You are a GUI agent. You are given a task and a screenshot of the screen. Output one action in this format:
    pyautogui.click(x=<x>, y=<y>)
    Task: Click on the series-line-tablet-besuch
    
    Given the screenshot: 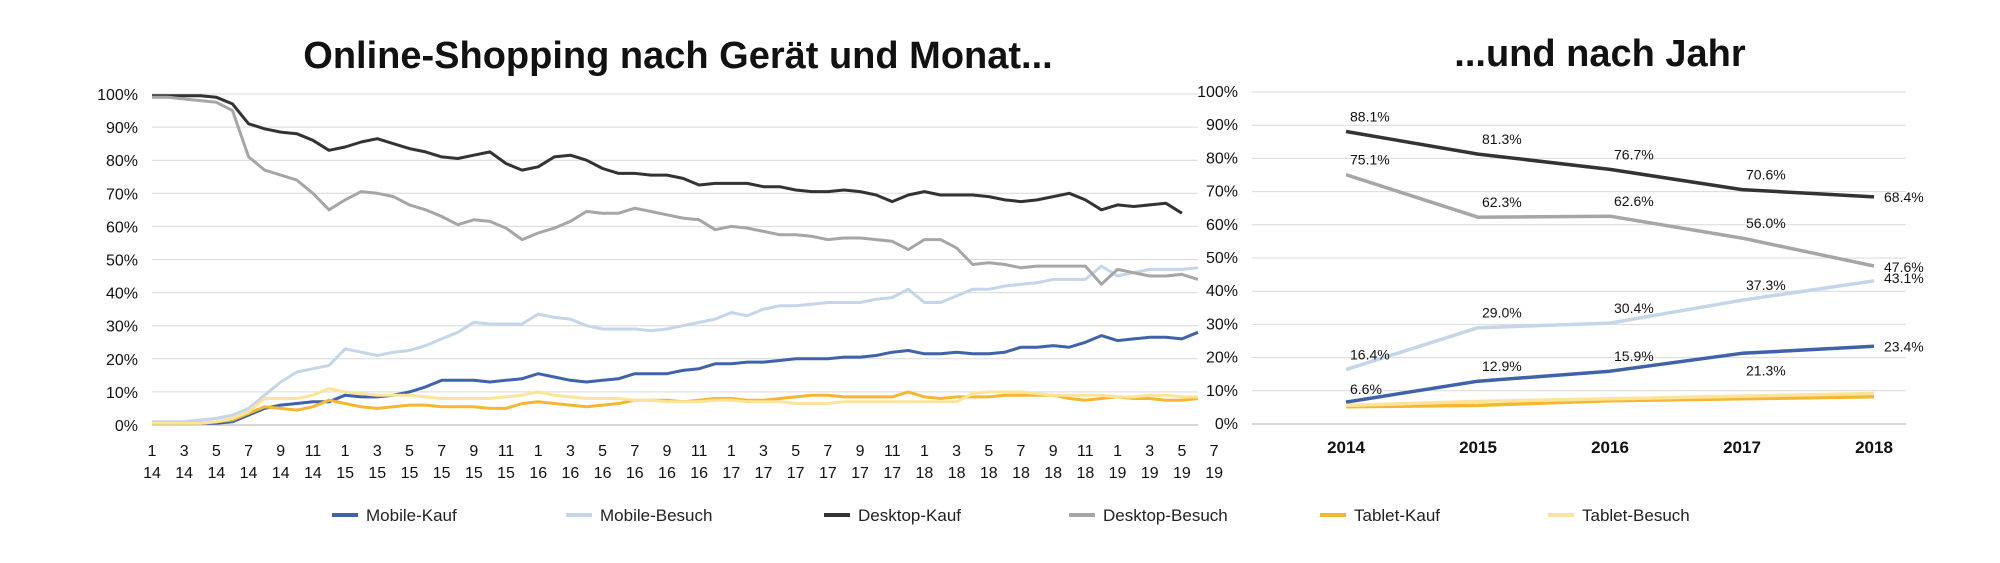 What is the action you would take?
    pyautogui.click(x=1610, y=399)
    